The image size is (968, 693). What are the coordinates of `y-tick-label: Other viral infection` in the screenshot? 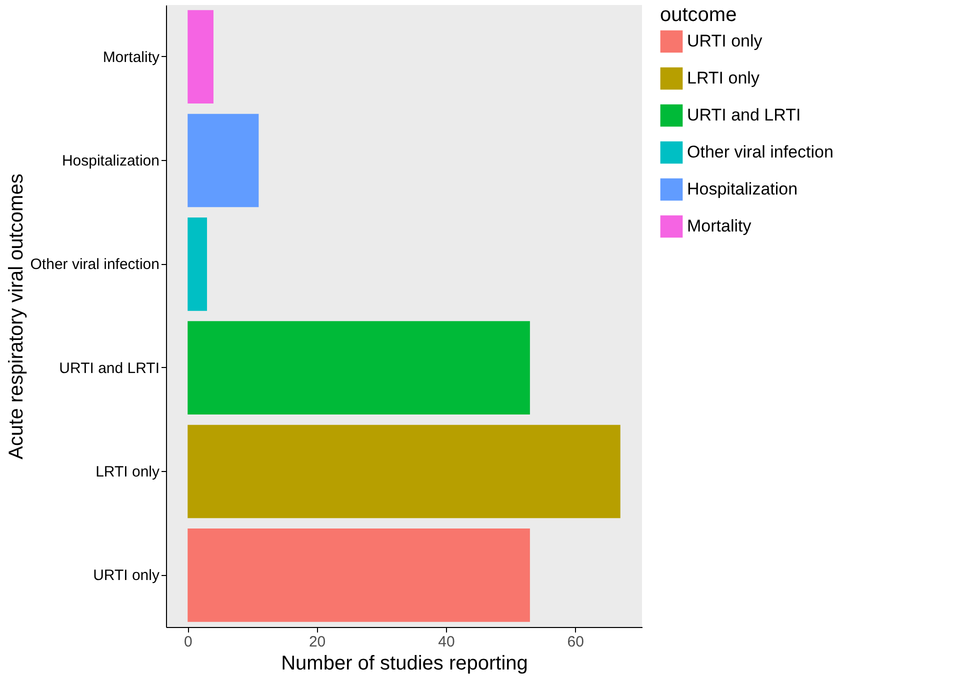 It's located at (95, 265).